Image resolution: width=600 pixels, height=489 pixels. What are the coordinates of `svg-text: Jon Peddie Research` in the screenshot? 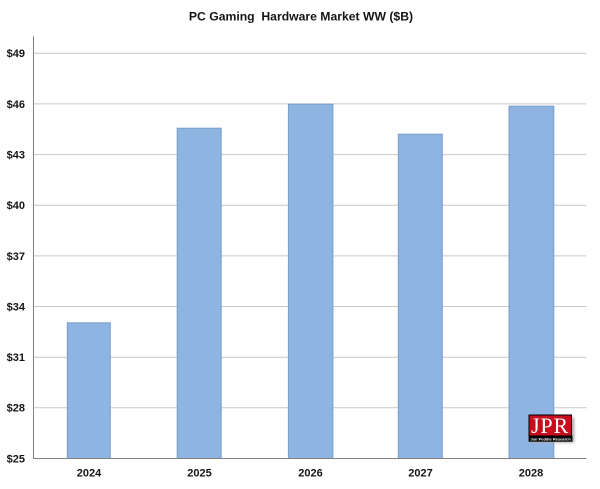 It's located at (550, 439).